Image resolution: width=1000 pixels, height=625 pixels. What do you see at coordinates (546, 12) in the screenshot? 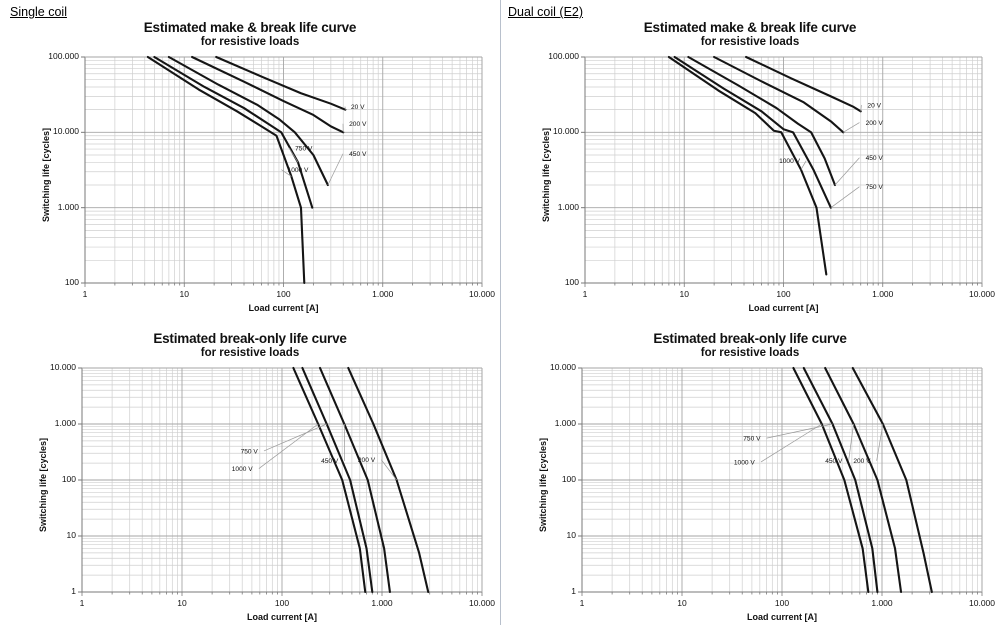
I see `panel-heading-dual-coil: Dual coil (E2)` at bounding box center [546, 12].